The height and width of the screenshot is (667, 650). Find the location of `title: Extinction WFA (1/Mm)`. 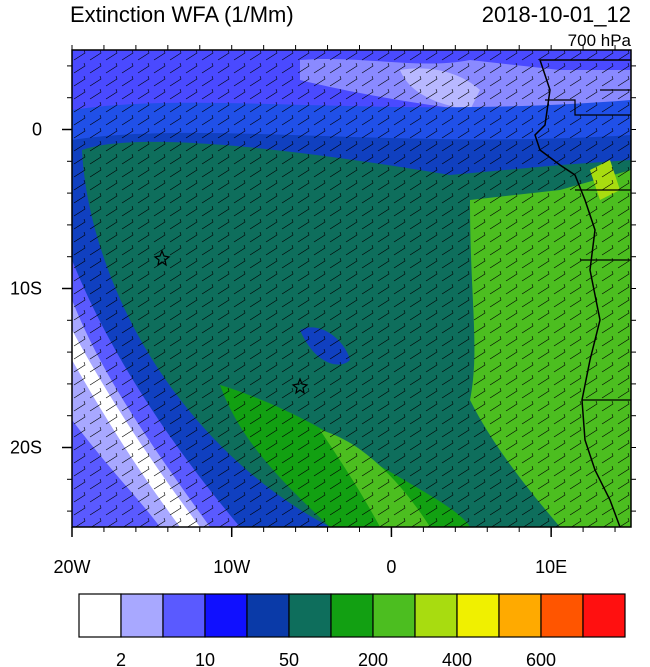

title: Extinction WFA (1/Mm) is located at coordinates (182, 14).